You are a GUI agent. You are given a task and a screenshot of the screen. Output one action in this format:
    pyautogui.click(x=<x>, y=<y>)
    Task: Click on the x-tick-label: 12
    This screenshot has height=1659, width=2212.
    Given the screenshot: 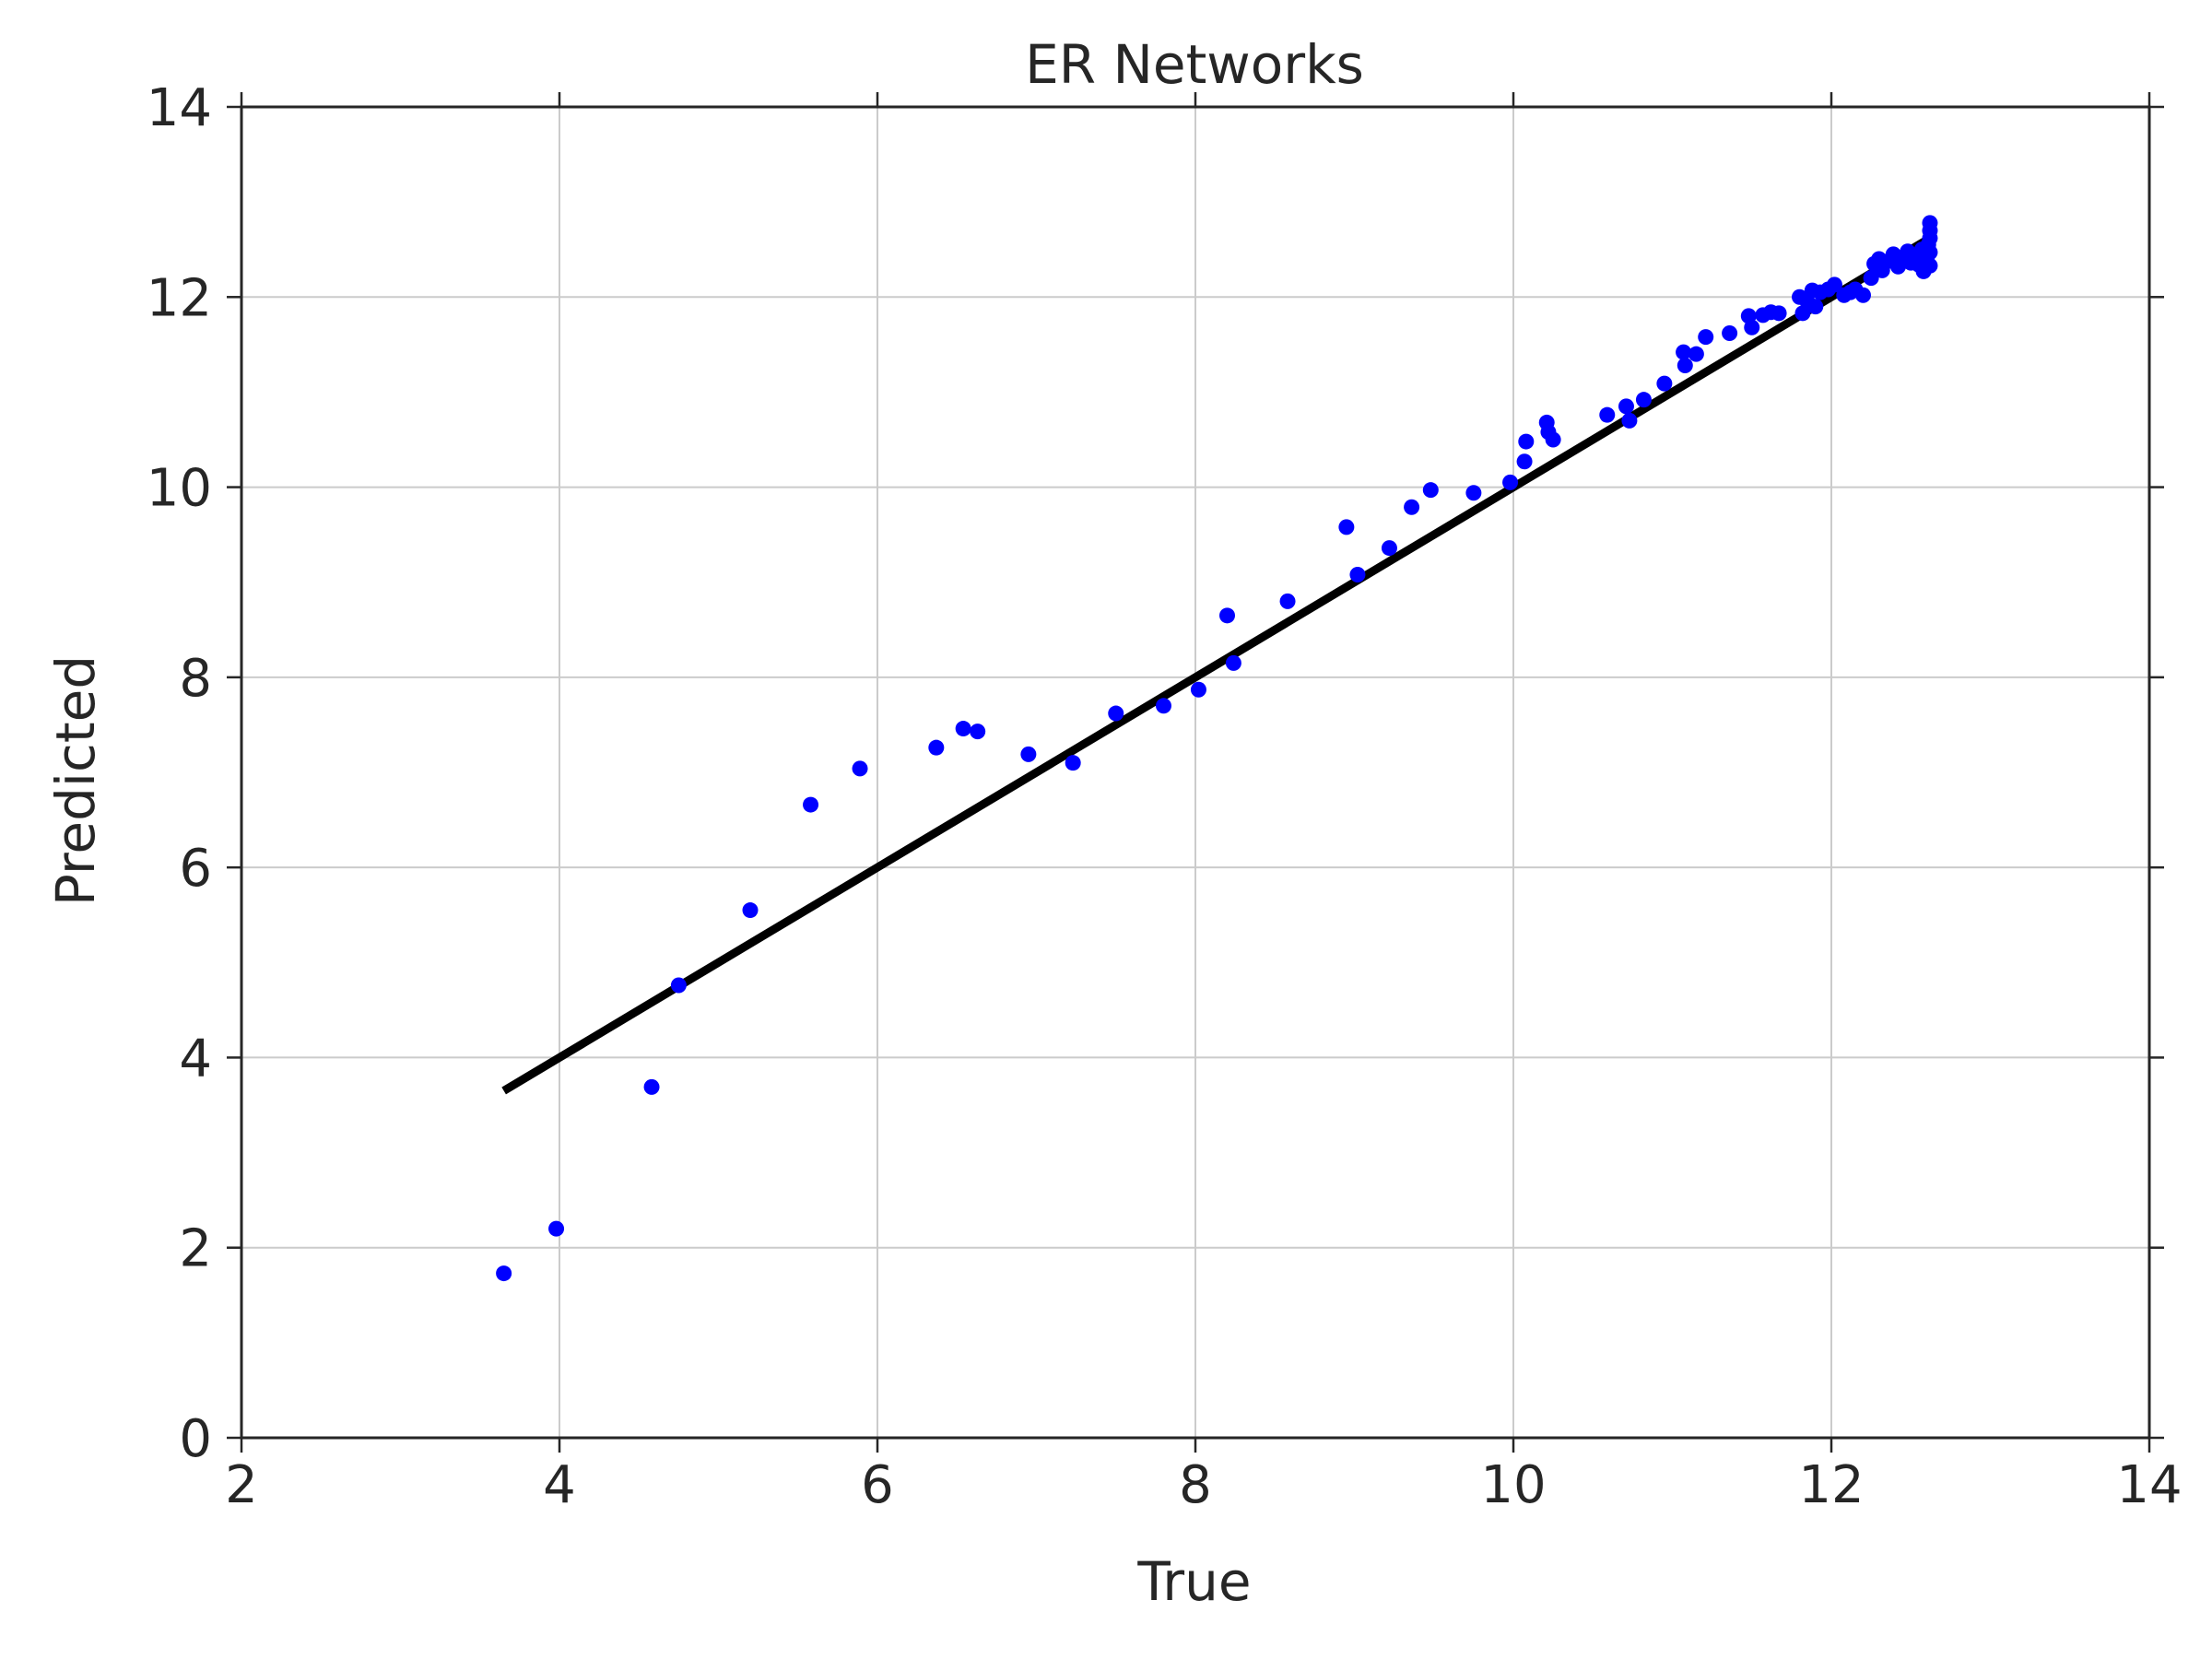 What is the action you would take?
    pyautogui.click(x=1831, y=1485)
    